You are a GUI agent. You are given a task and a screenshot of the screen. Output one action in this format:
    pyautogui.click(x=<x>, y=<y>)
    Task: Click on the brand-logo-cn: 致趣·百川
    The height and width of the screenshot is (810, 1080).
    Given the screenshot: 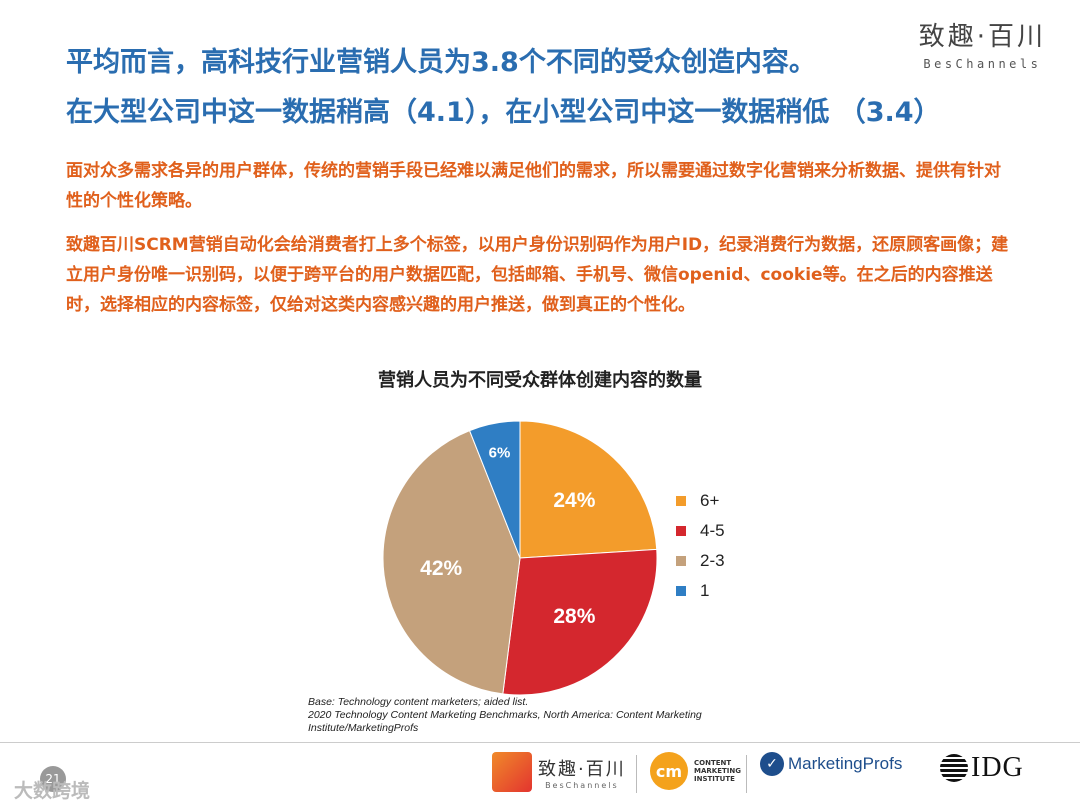 What is the action you would take?
    pyautogui.click(x=982, y=37)
    